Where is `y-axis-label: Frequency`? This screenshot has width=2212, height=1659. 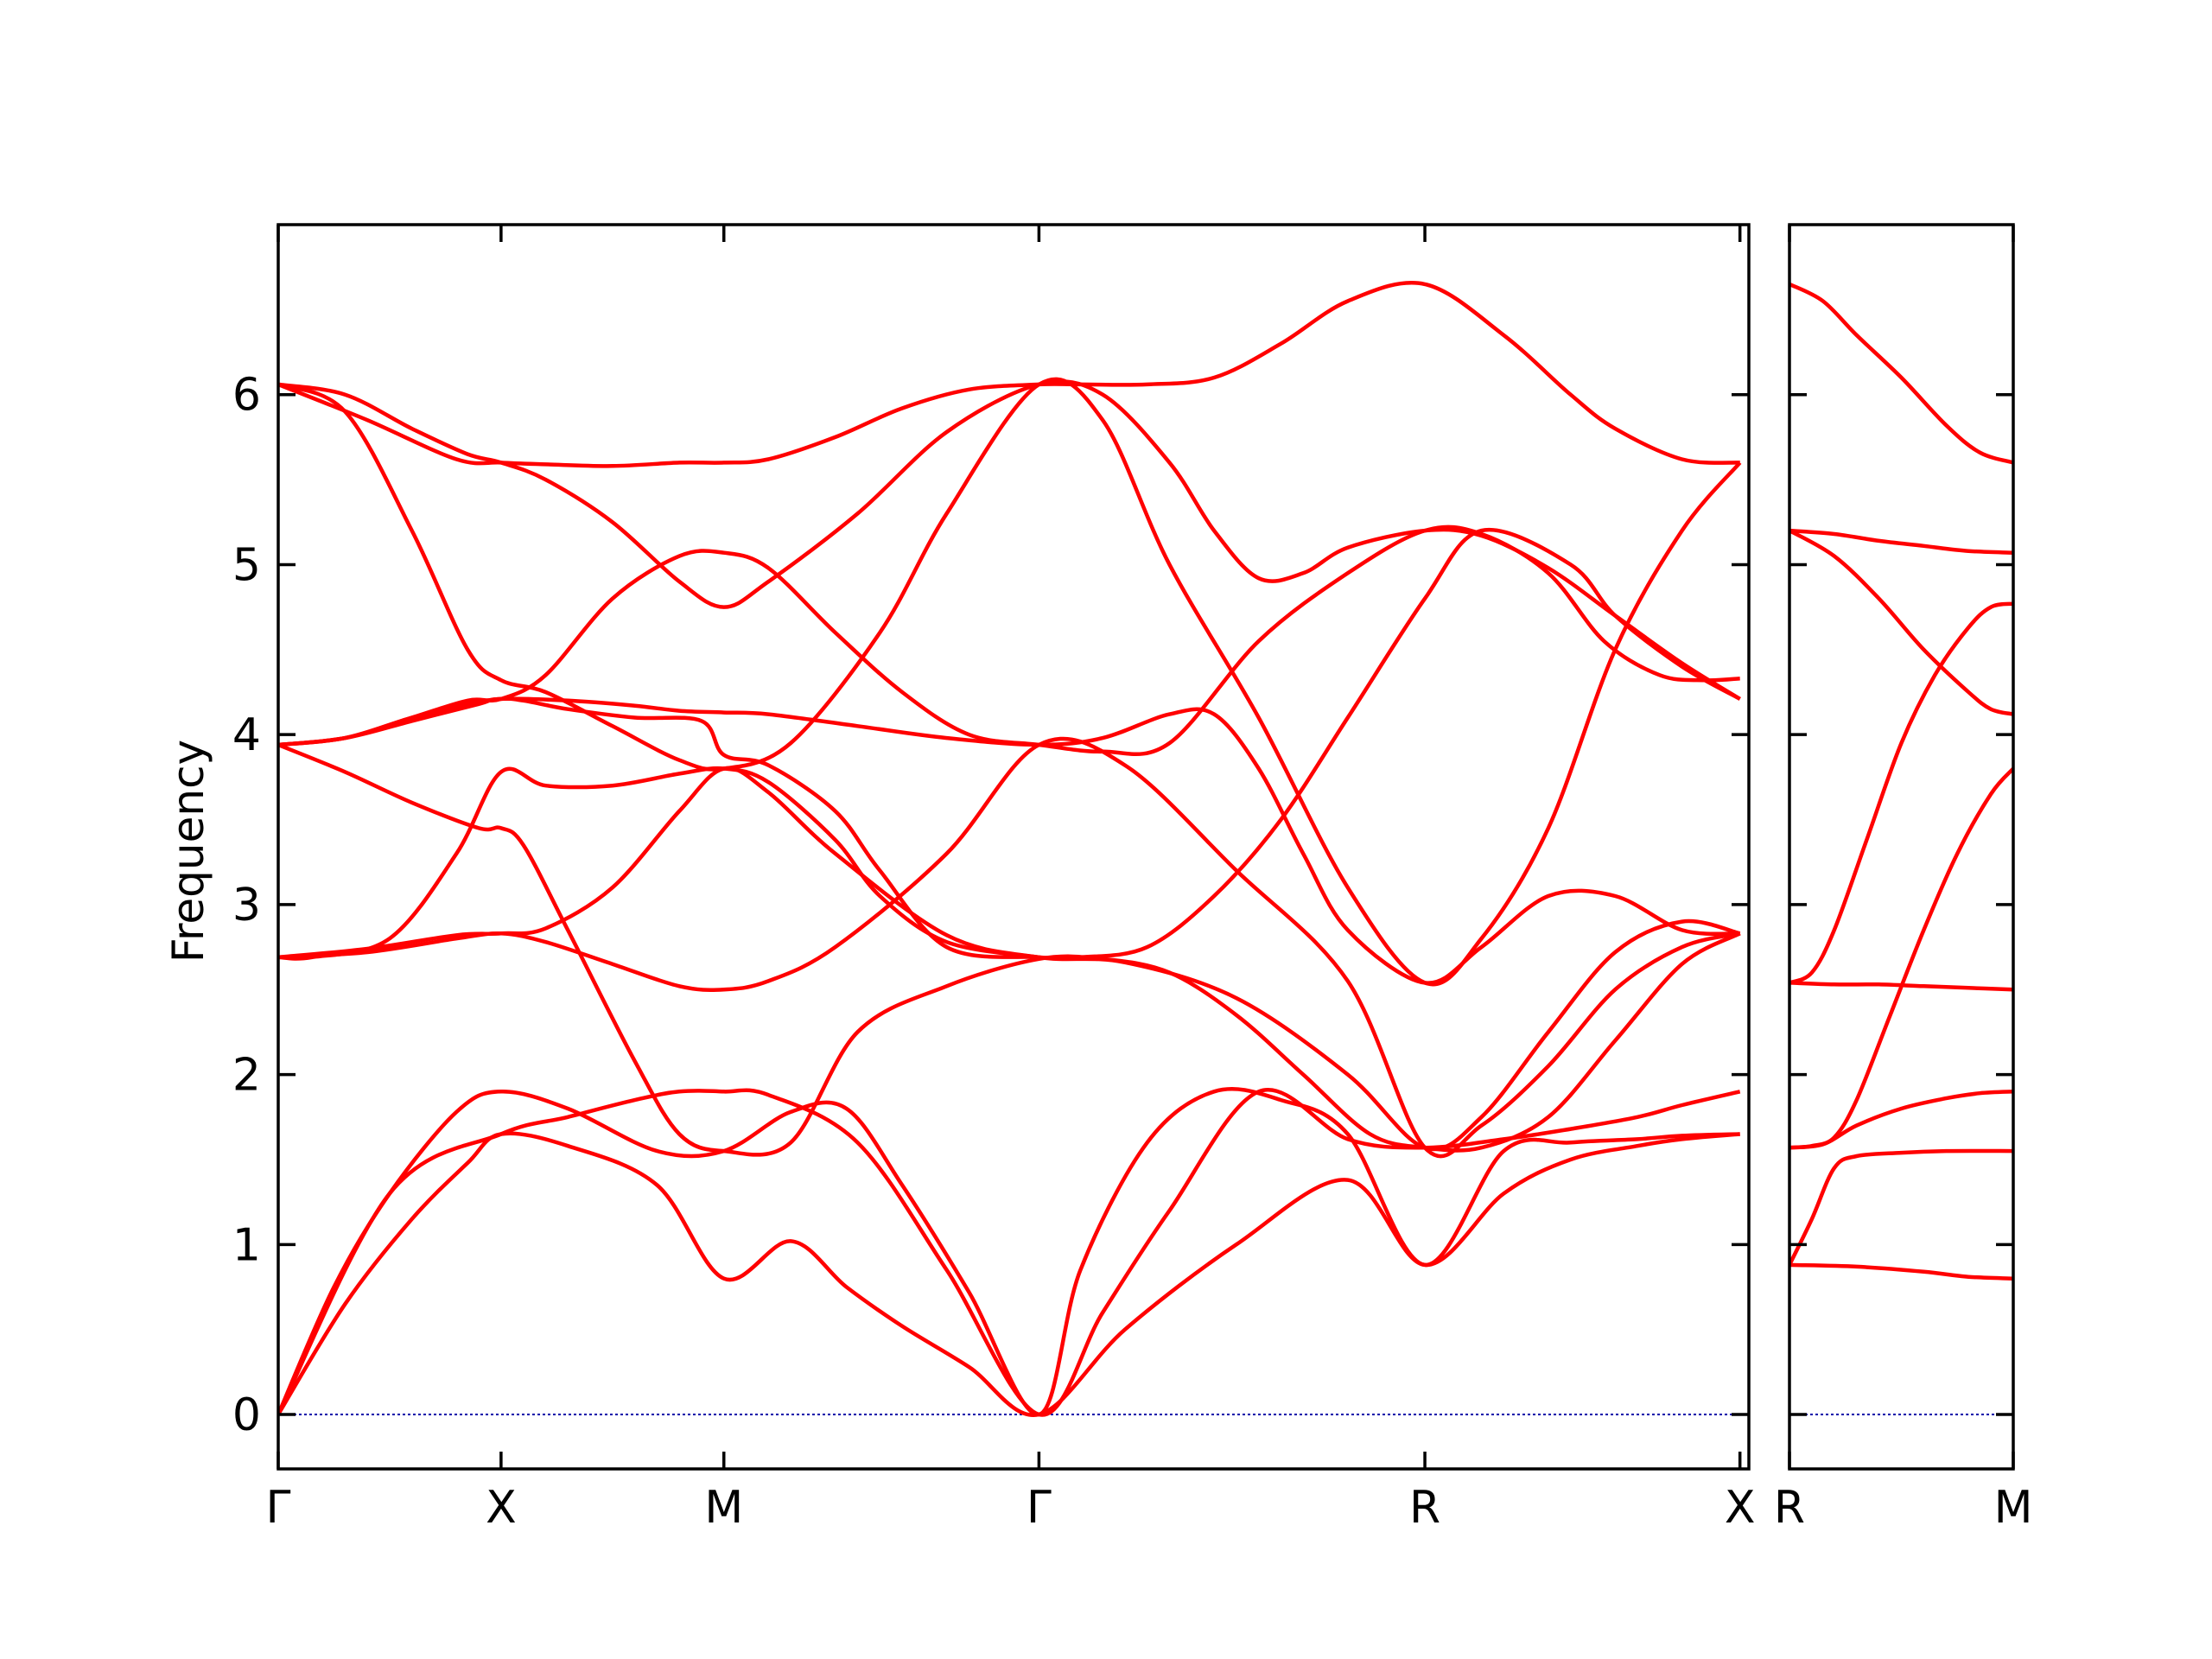
y-axis-label: Frequency is located at coordinates (188, 851).